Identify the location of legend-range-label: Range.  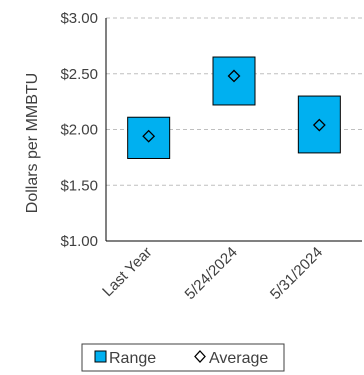
(132, 358).